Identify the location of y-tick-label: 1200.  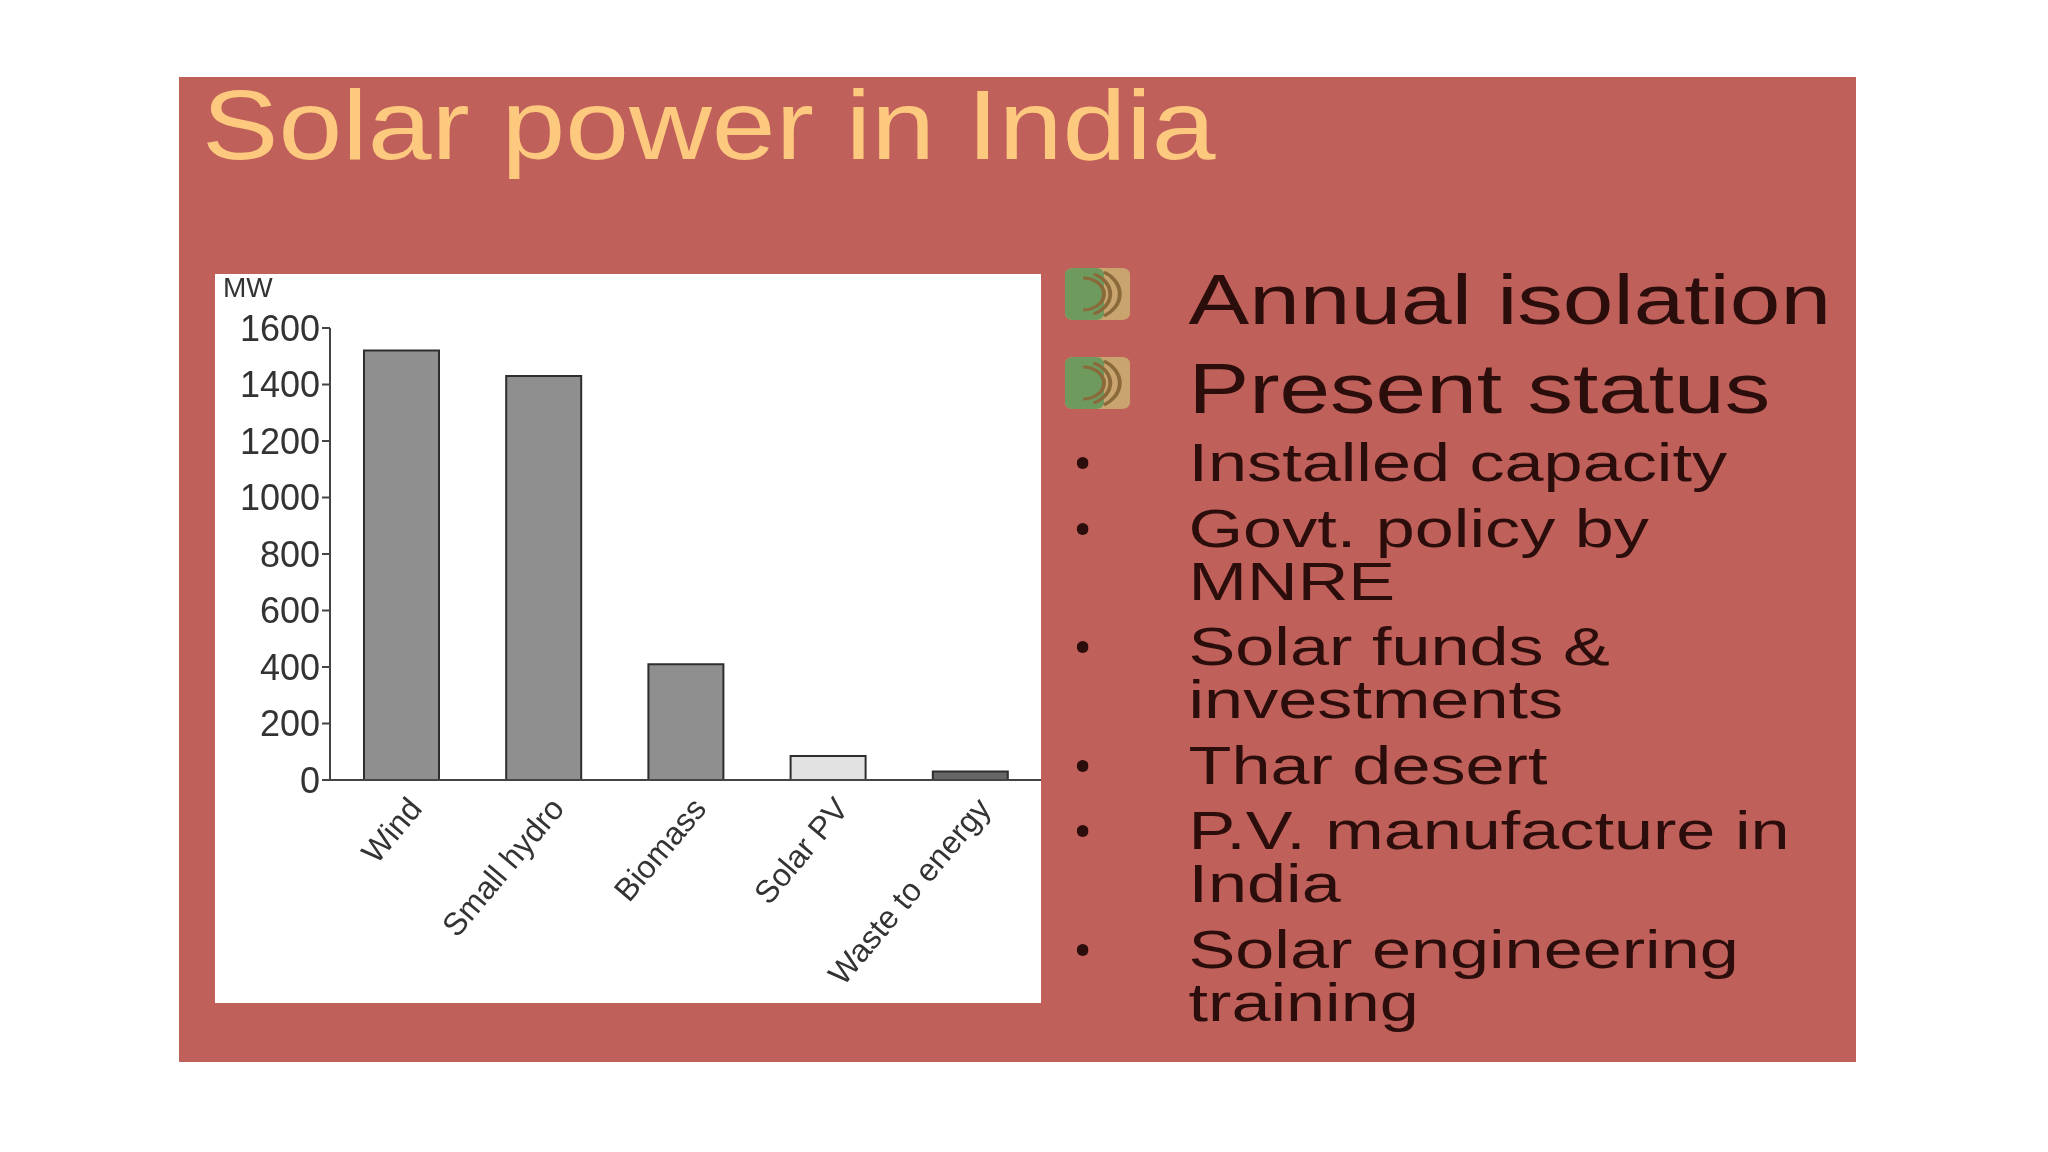
(279, 441).